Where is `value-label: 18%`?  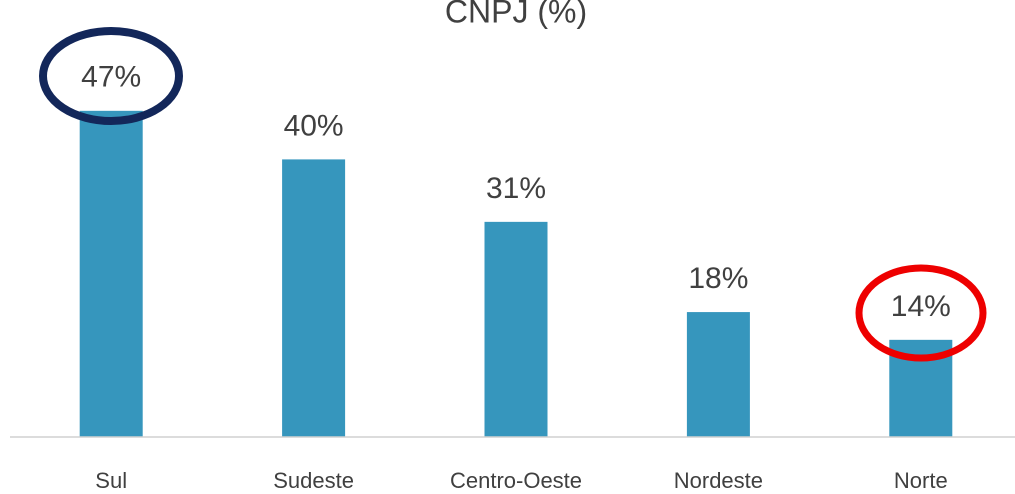 value-label: 18% is located at coordinates (718, 278).